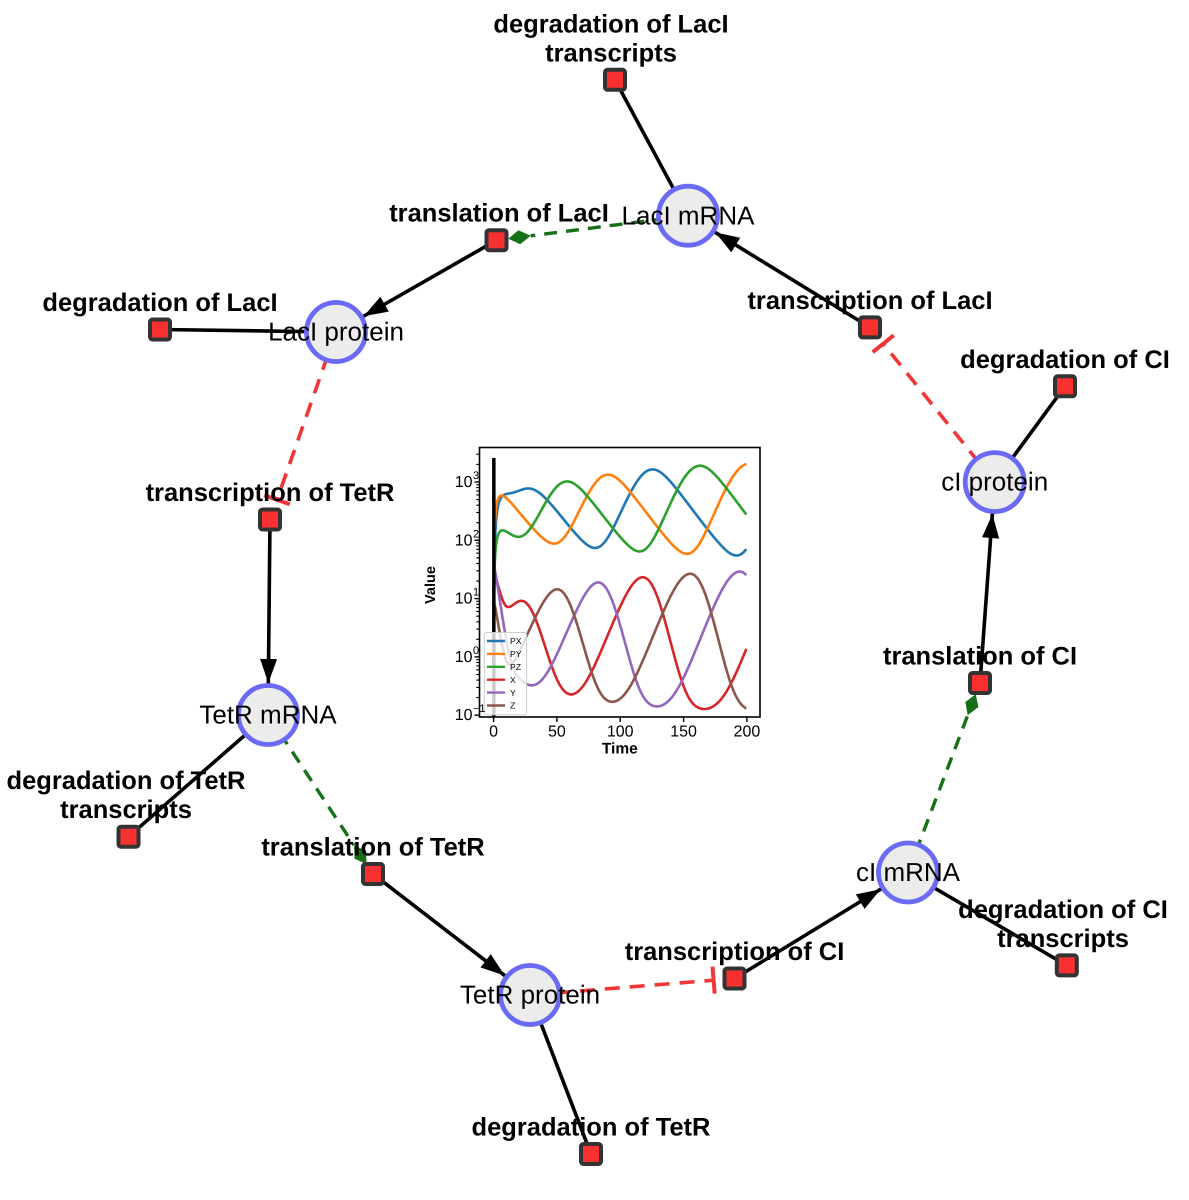 This screenshot has width=1189, height=1200. What do you see at coordinates (516, 654) in the screenshot?
I see `svg-text: PY` at bounding box center [516, 654].